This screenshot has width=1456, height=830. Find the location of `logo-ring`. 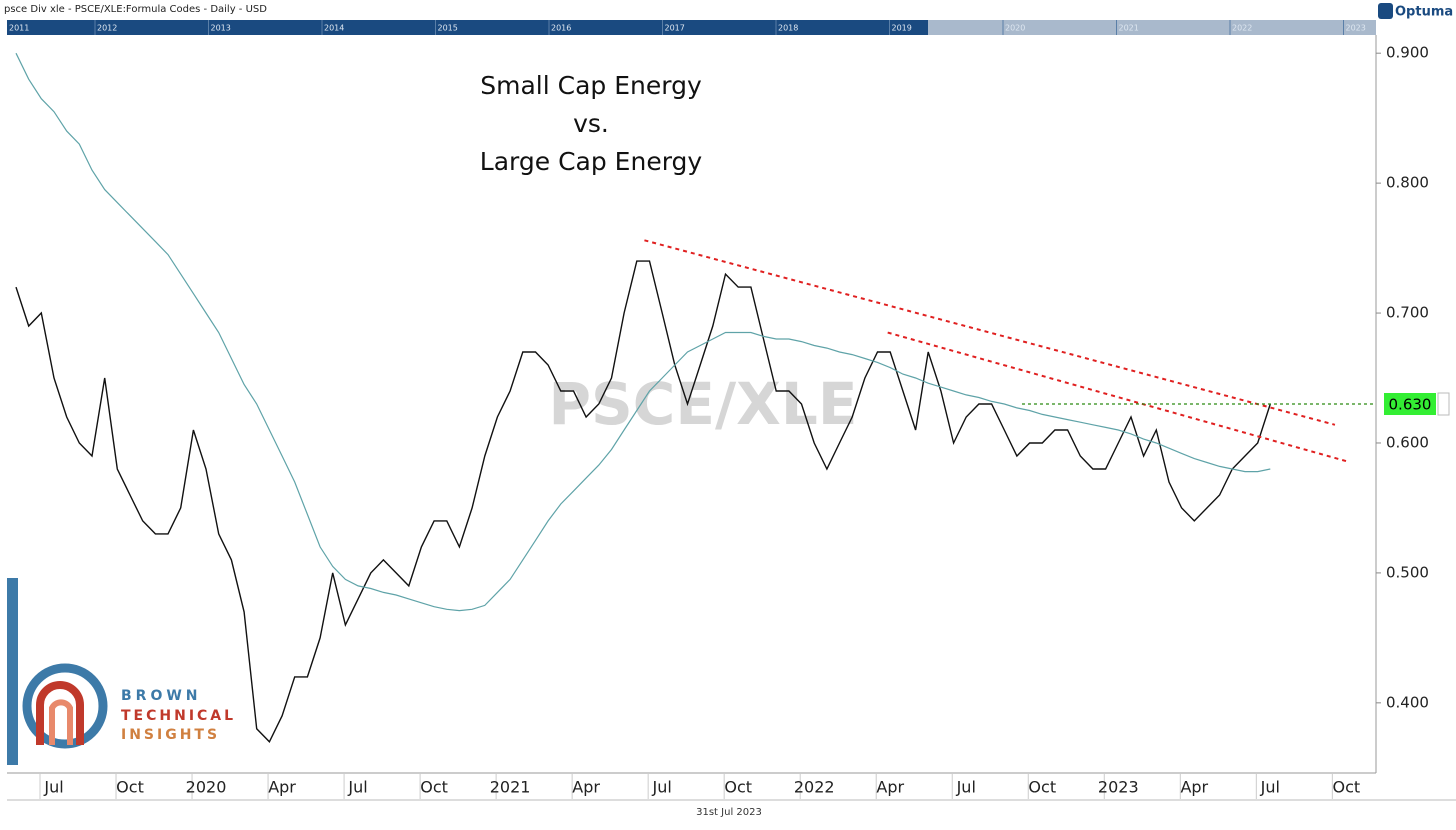

logo-ring is located at coordinates (65, 706).